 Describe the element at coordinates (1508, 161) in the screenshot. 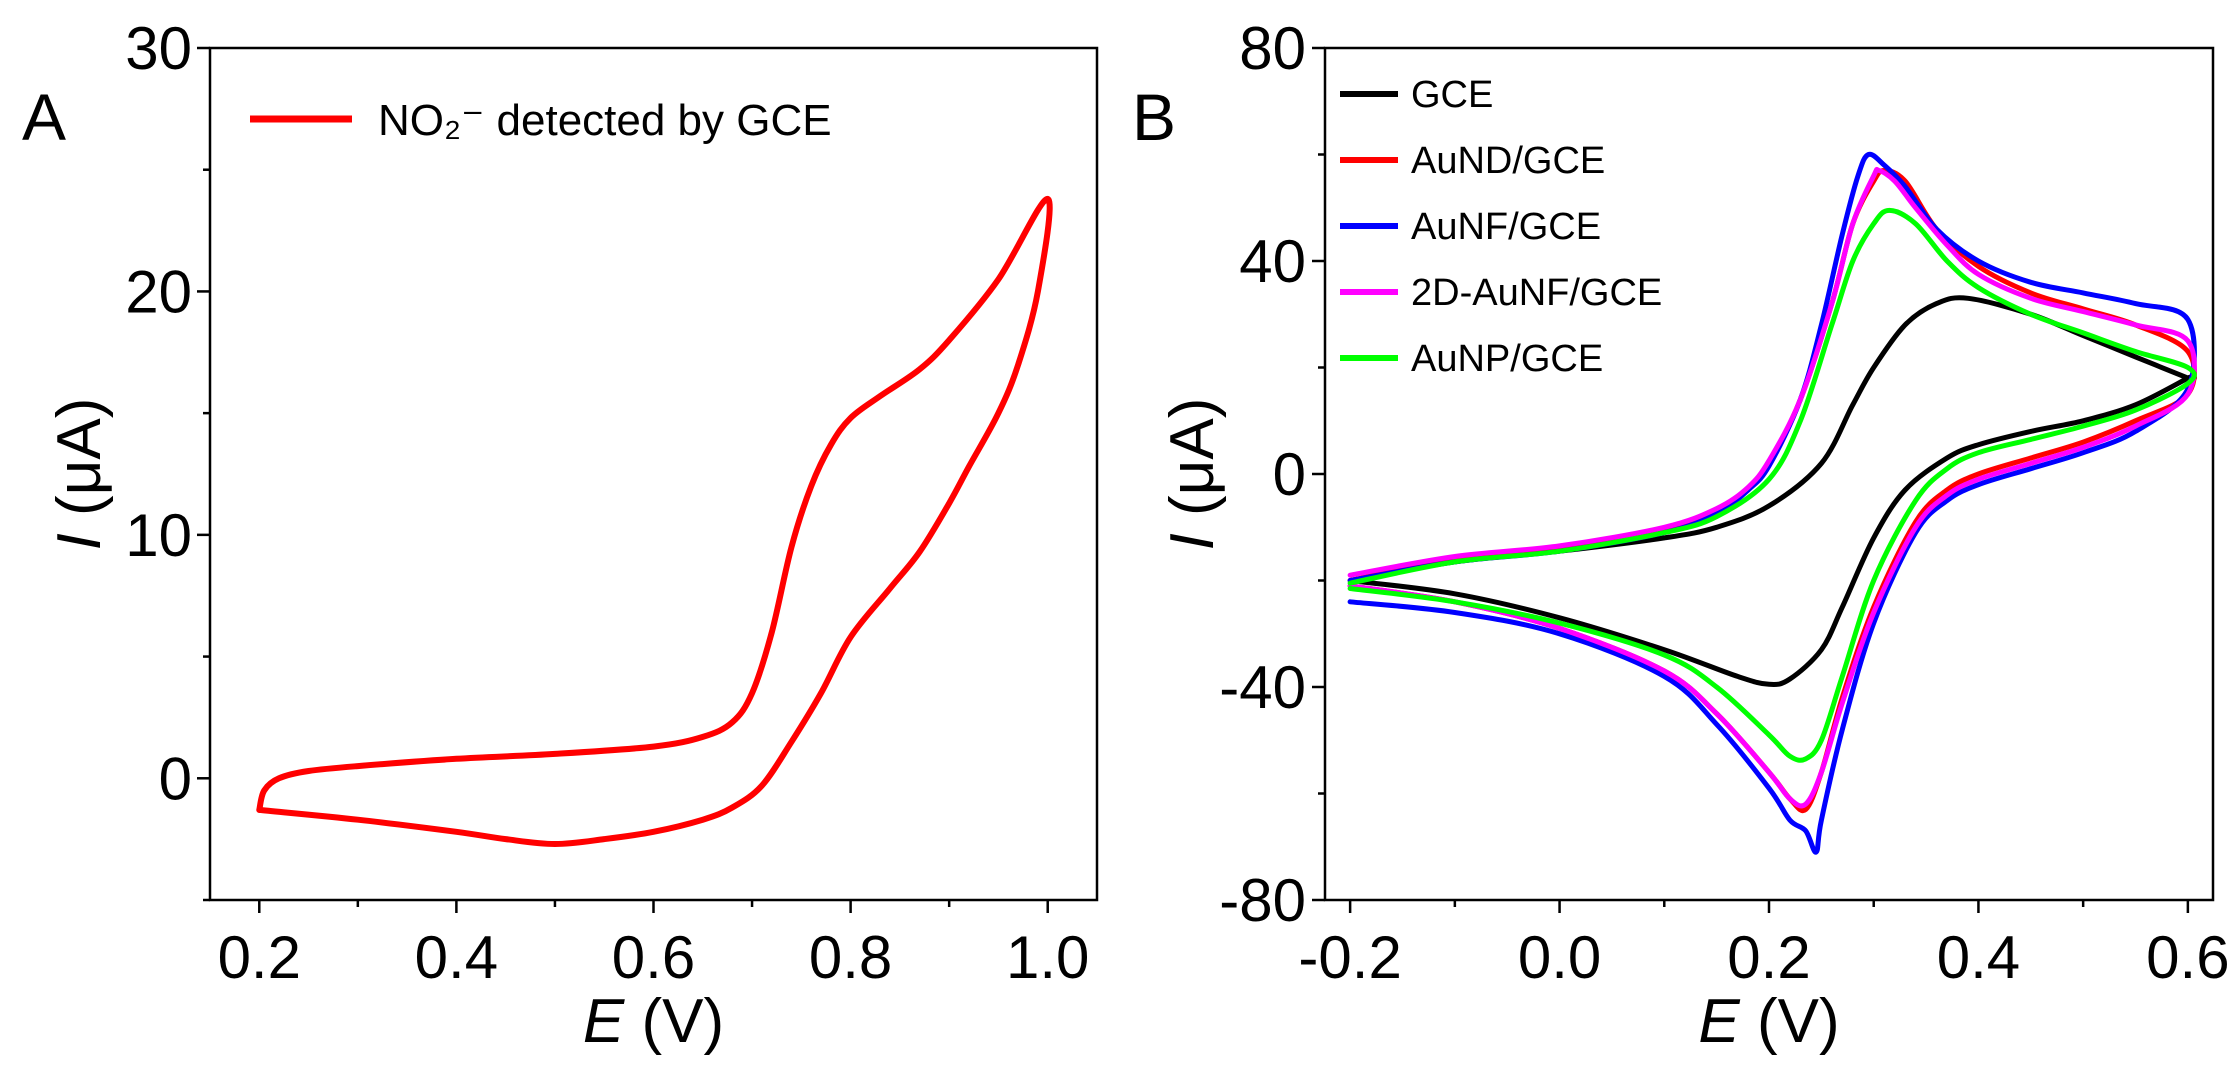

I see `legend-label: AuND/GCE` at that location.